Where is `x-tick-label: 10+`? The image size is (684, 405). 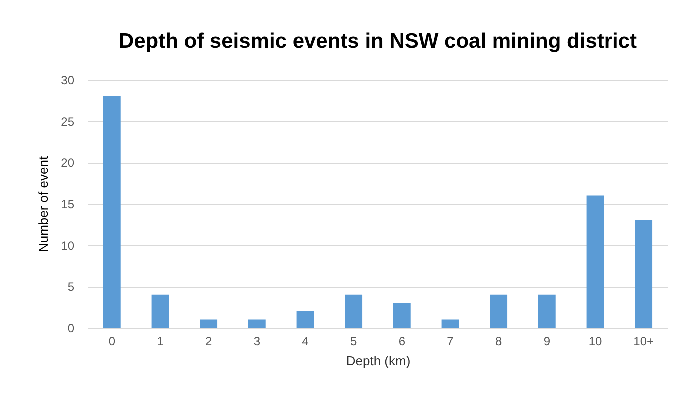 x-tick-label: 10+ is located at coordinates (644, 341).